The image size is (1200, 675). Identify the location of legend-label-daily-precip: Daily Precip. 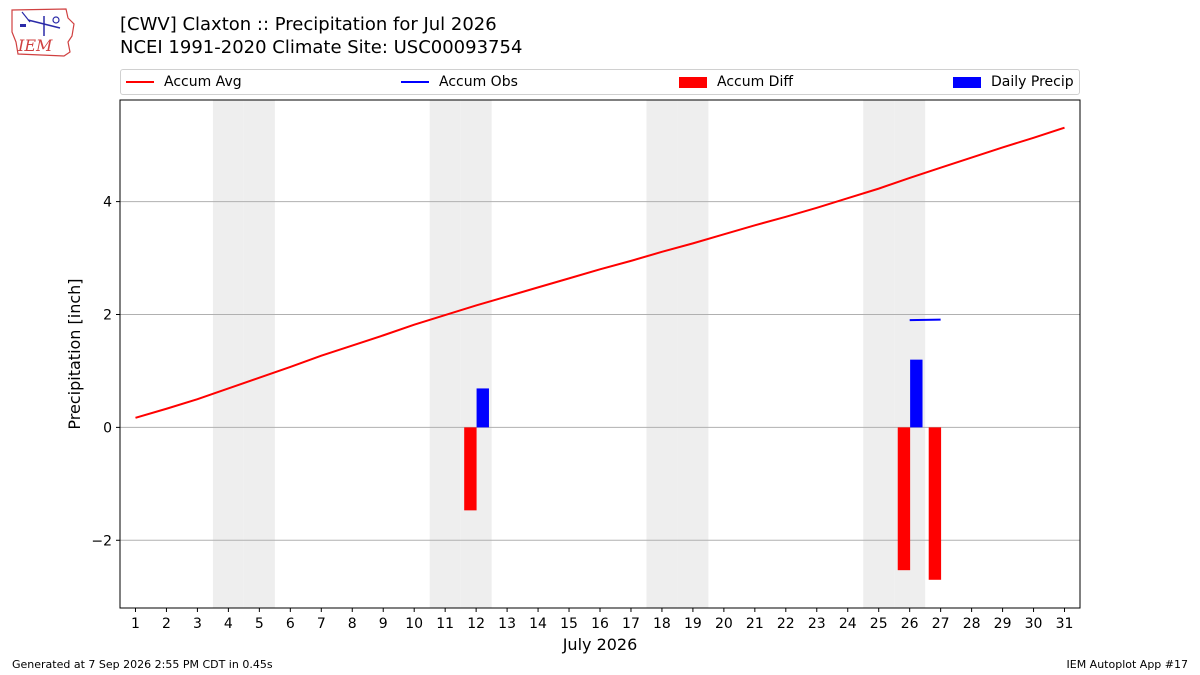
(1032, 82).